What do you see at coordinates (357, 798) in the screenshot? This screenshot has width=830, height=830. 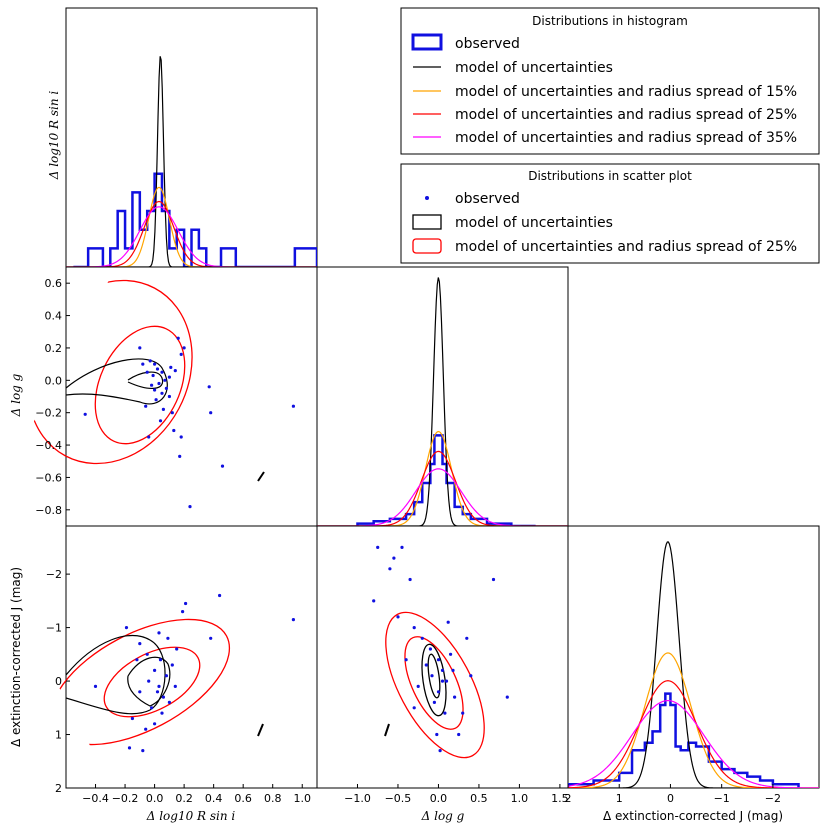 I see `x-tick-label: −1.0` at bounding box center [357, 798].